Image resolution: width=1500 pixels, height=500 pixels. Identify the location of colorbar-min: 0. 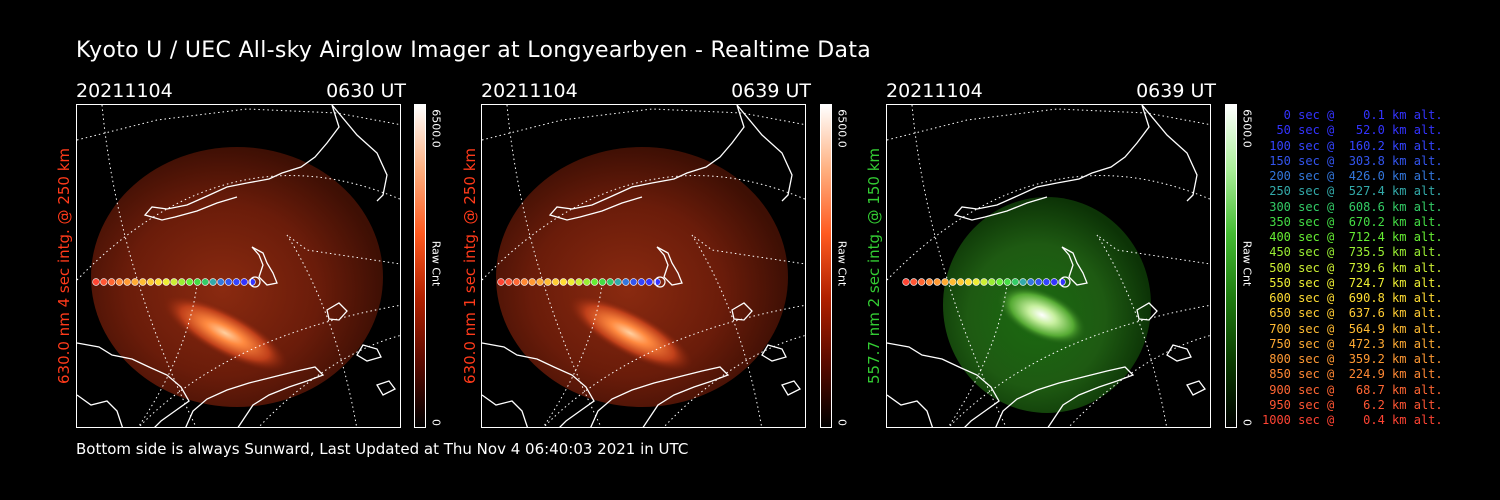
(1247, 422).